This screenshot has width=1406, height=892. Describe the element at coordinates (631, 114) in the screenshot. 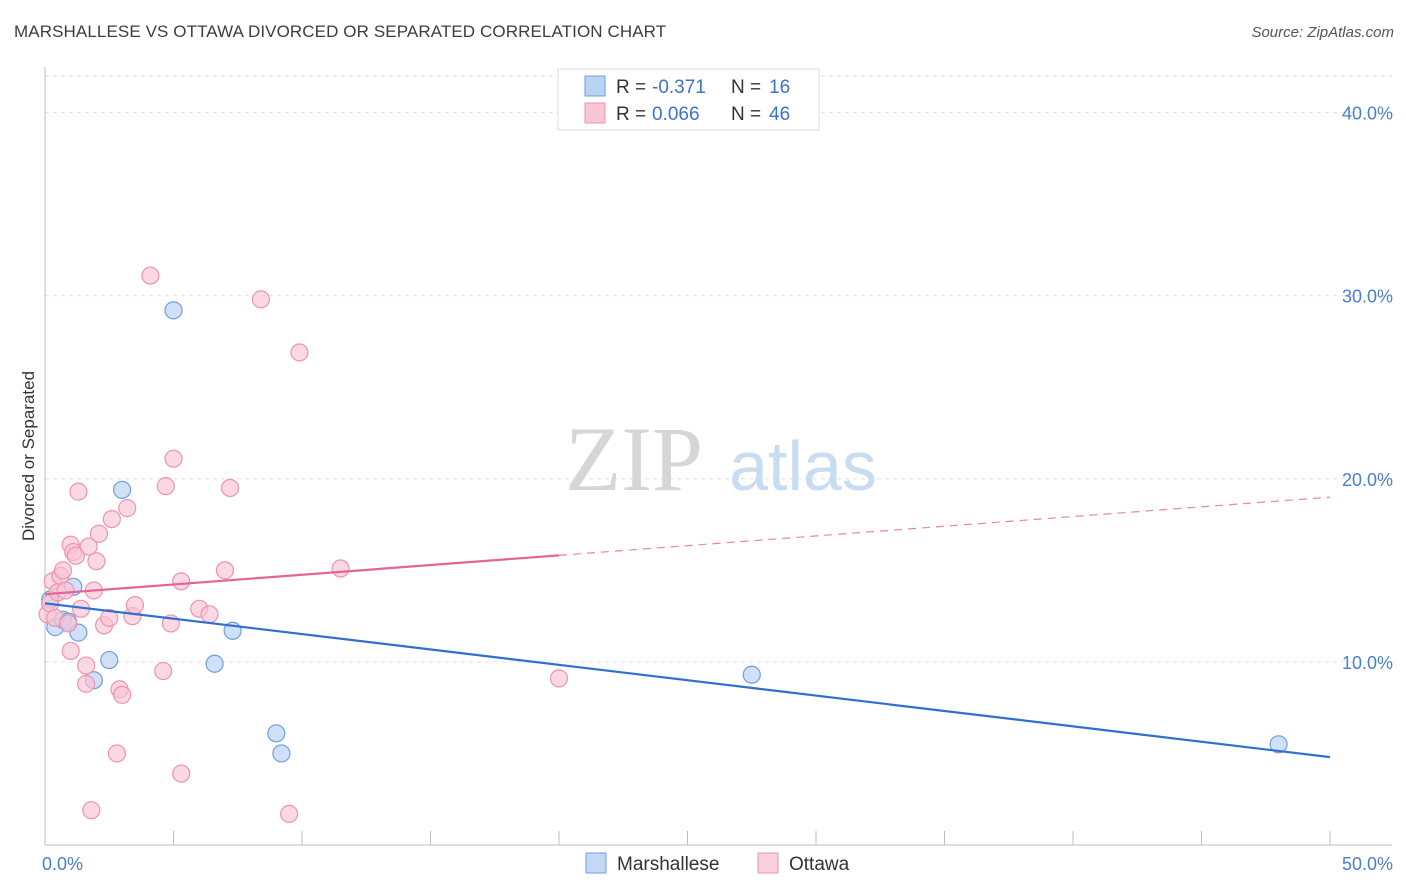

I see `legend-r-label-ottawa: R =` at that location.